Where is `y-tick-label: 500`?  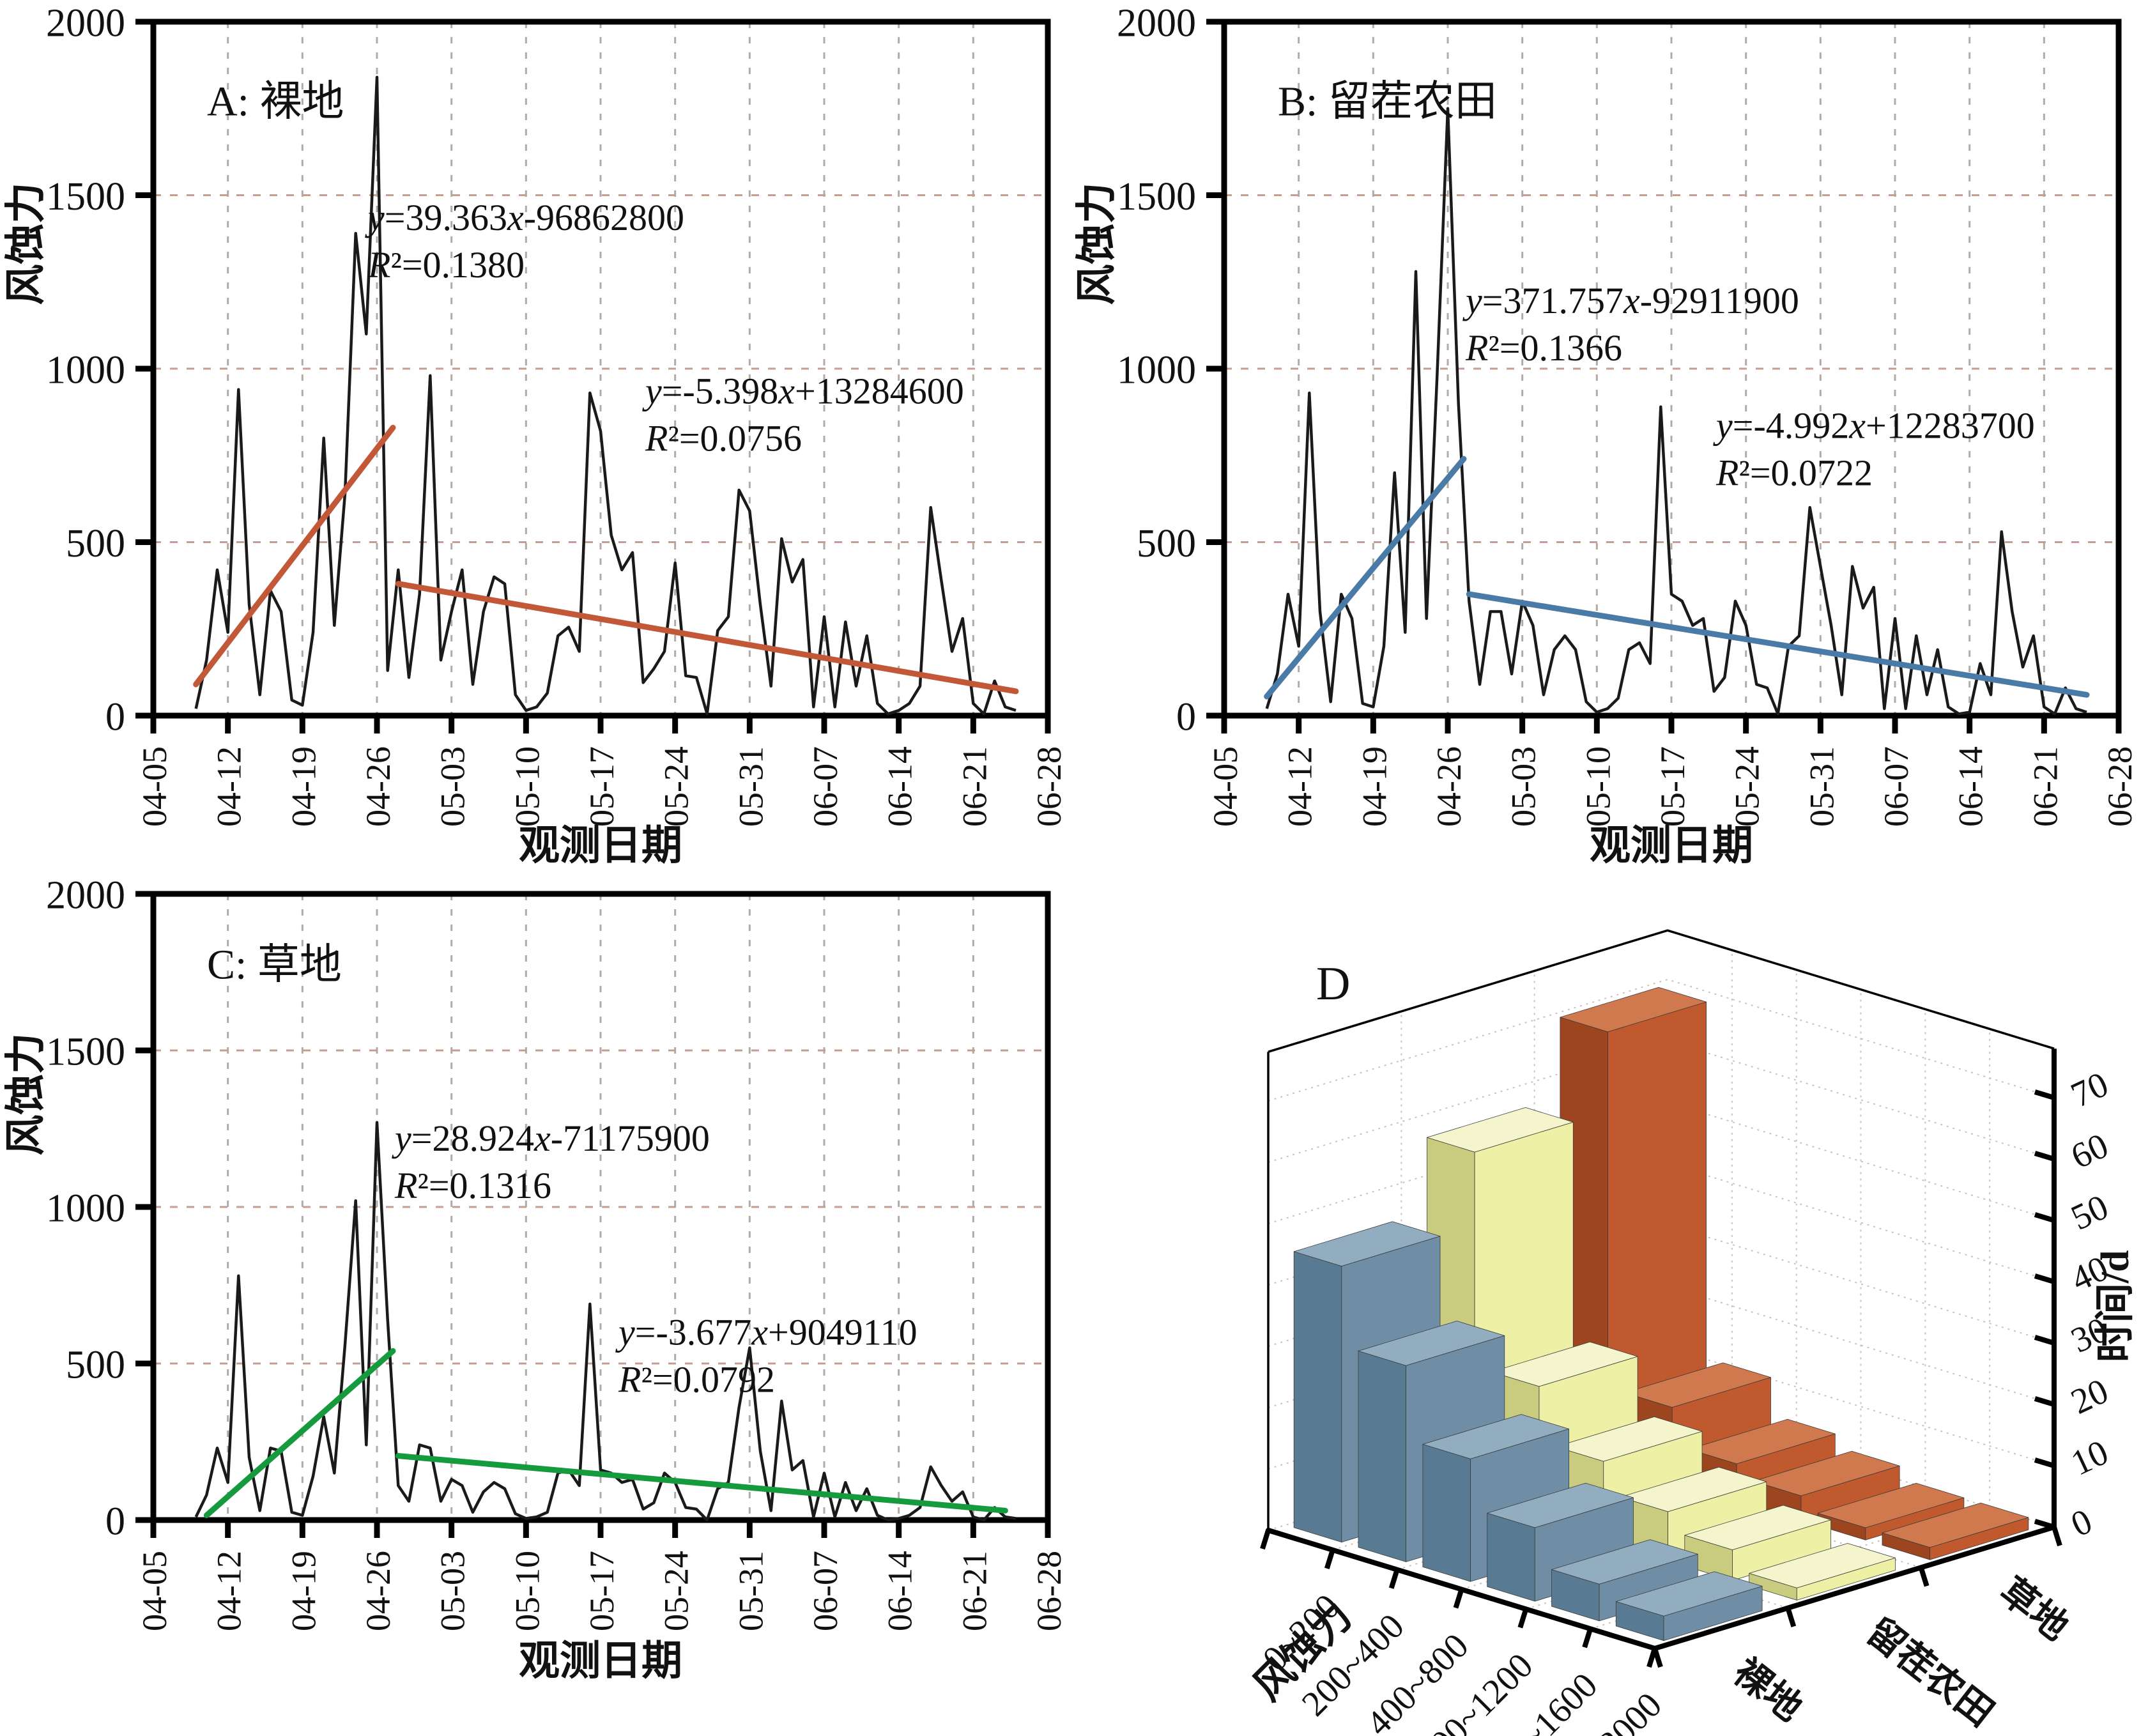 y-tick-label: 500 is located at coordinates (1166, 543).